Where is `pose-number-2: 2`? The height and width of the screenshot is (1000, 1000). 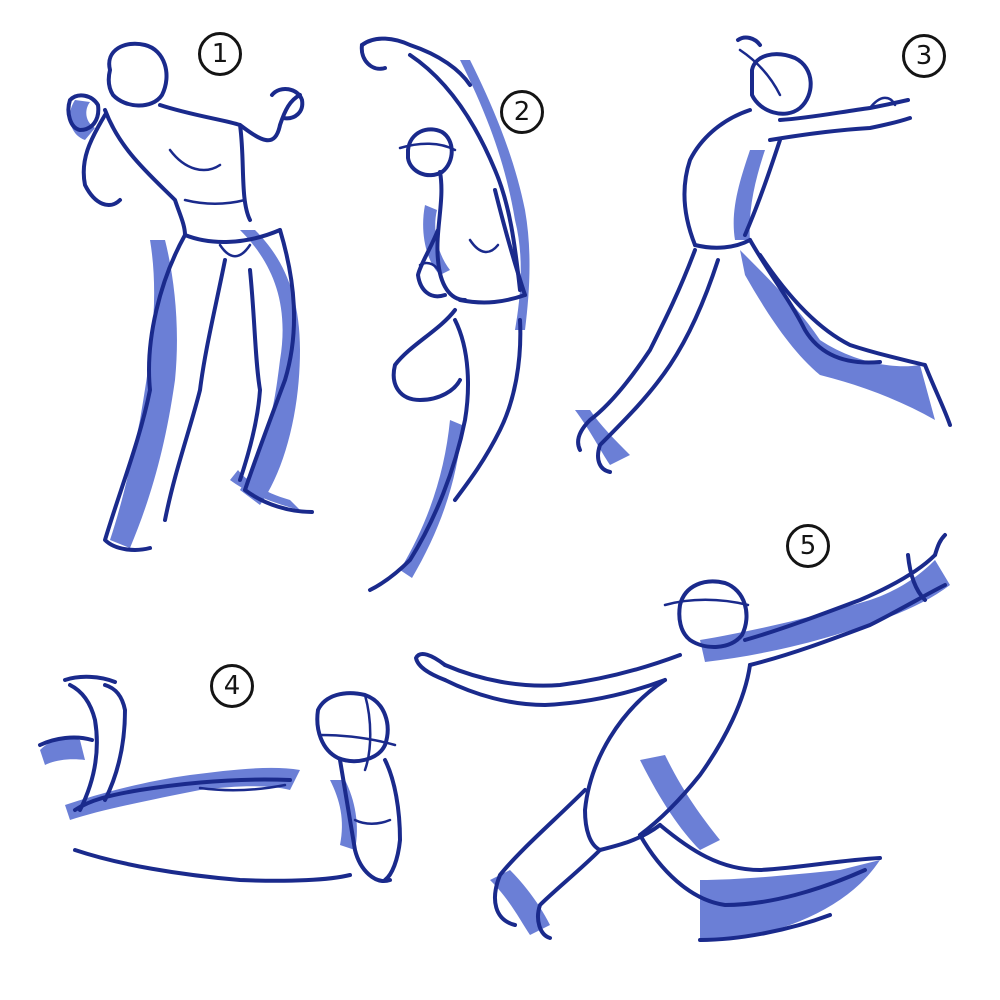
pose-number-2: 2 is located at coordinates (522, 112).